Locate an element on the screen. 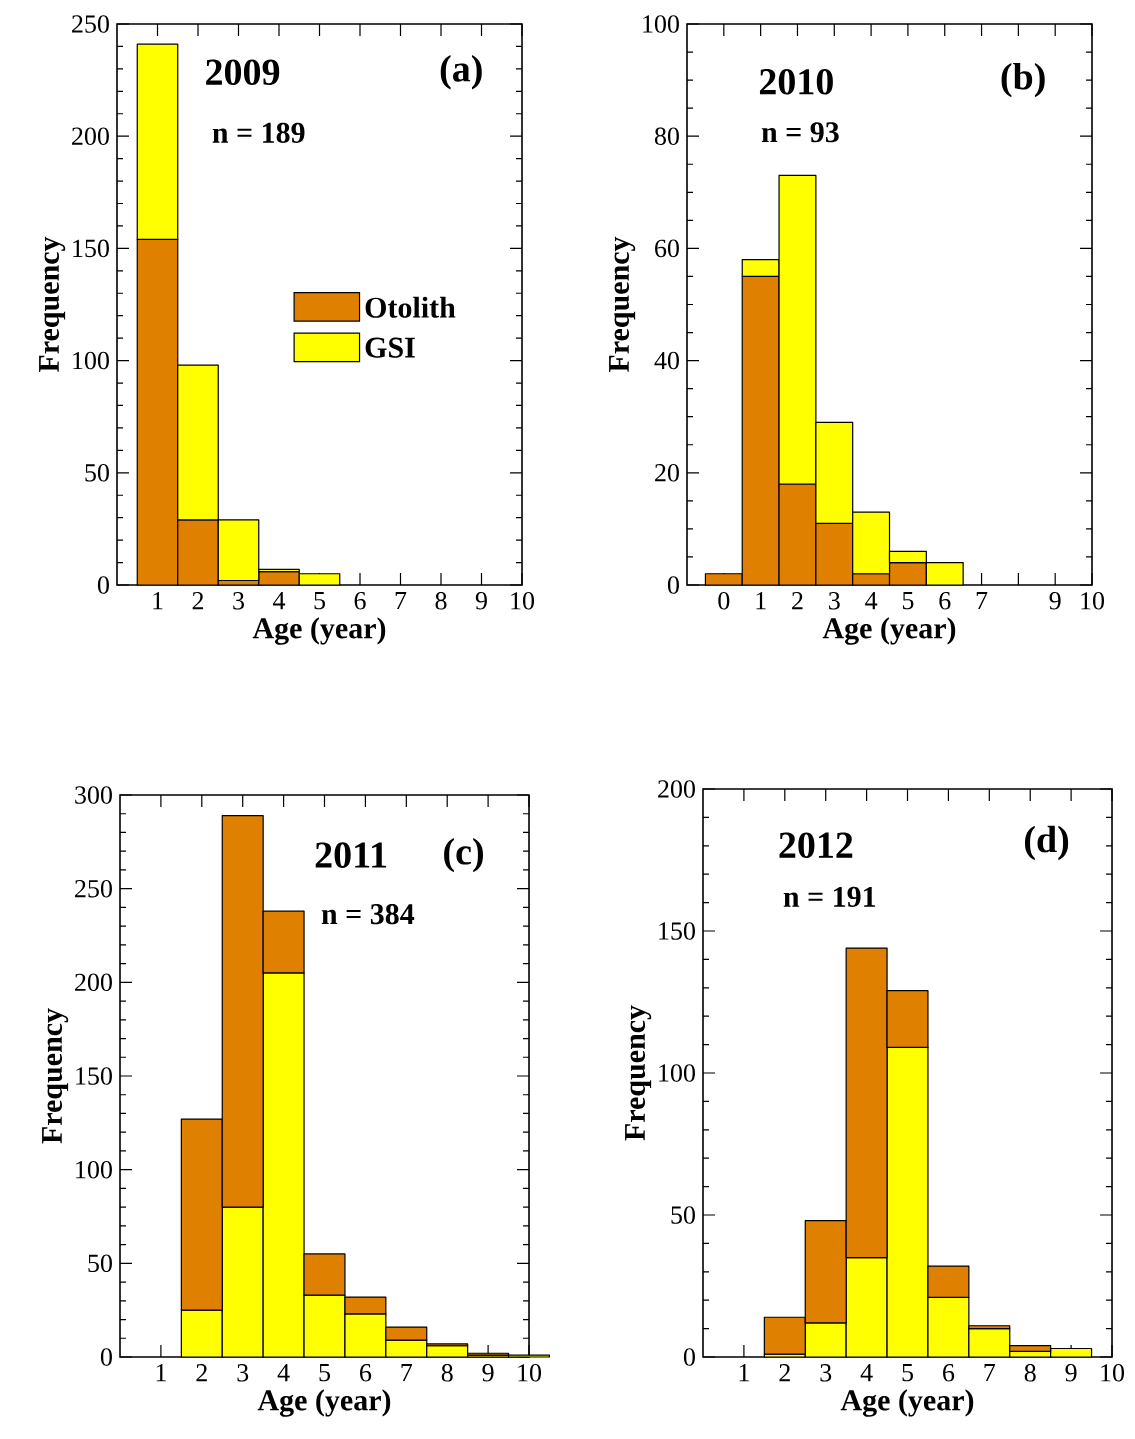 The width and height of the screenshot is (1135, 1439). x-tick-label: 0 is located at coordinates (724, 601).